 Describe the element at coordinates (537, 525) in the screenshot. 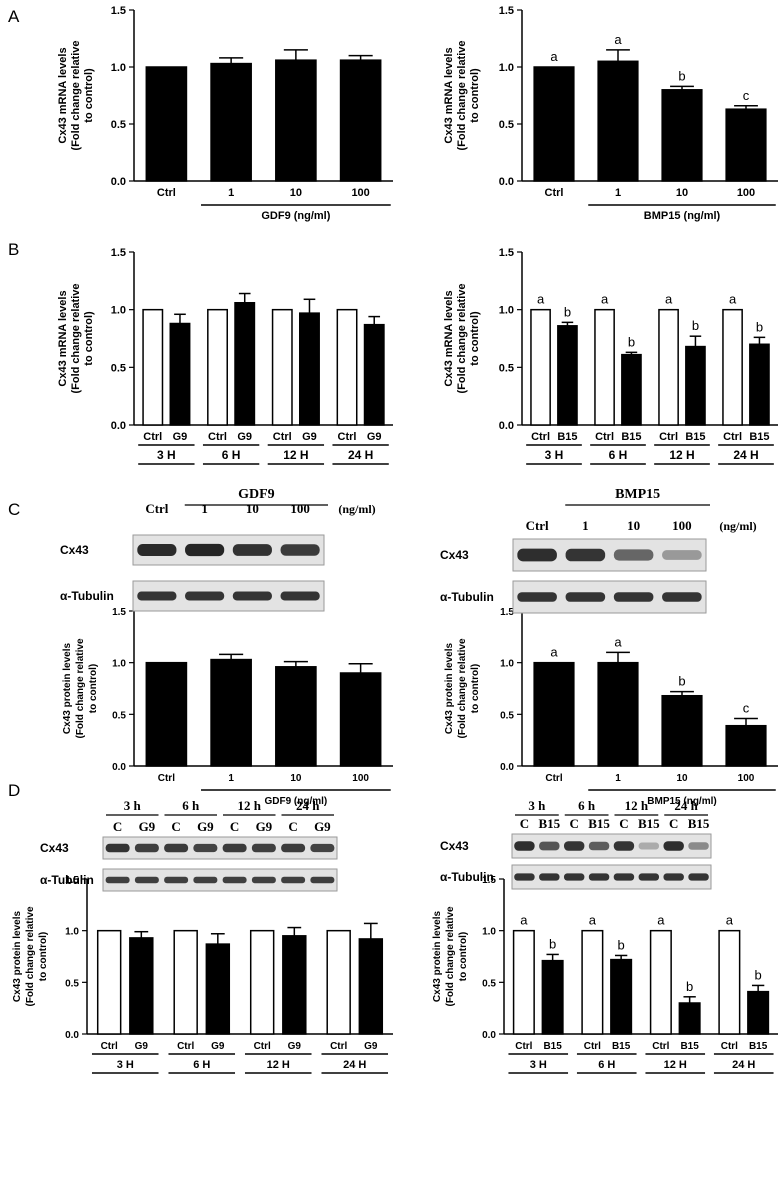

I see `blot-lane-label: Ctrl` at that location.